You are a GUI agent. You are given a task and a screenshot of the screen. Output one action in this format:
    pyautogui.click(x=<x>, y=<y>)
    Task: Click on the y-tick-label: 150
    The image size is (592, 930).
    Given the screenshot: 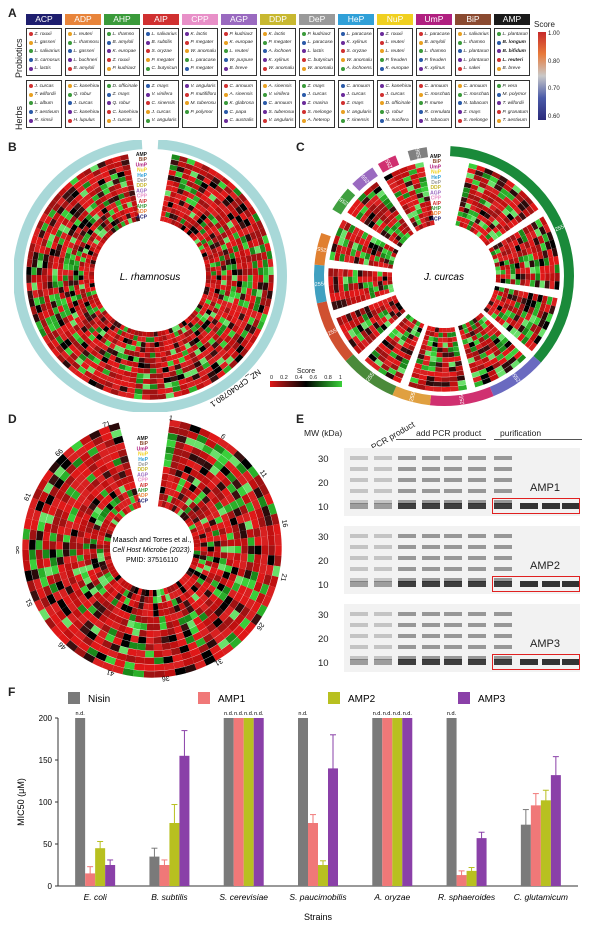 What is the action you would take?
    pyautogui.click(x=46, y=760)
    